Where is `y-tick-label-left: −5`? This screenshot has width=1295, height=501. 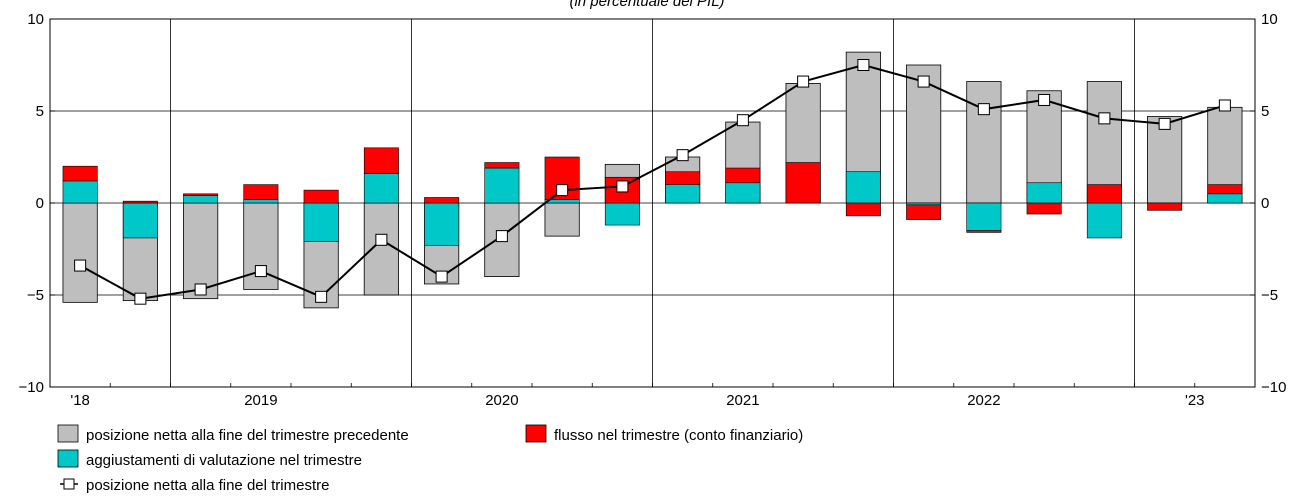 y-tick-label-left: −5 is located at coordinates (35, 295).